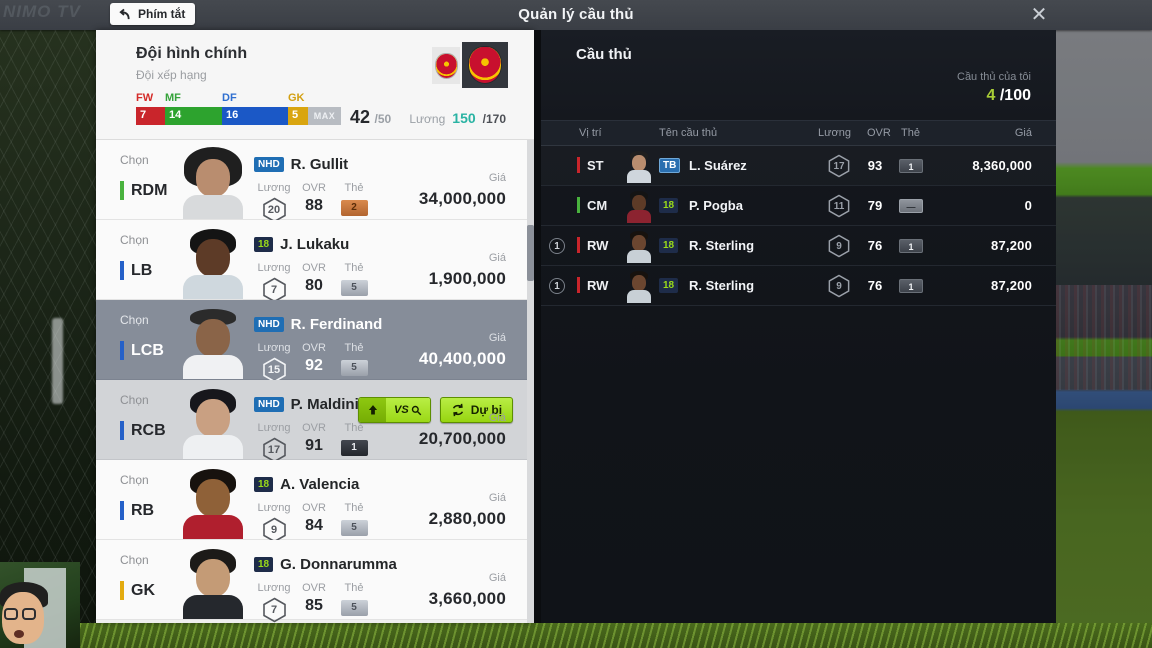  I want to click on window-title: Quản lý cầu thủ, so click(576, 14).